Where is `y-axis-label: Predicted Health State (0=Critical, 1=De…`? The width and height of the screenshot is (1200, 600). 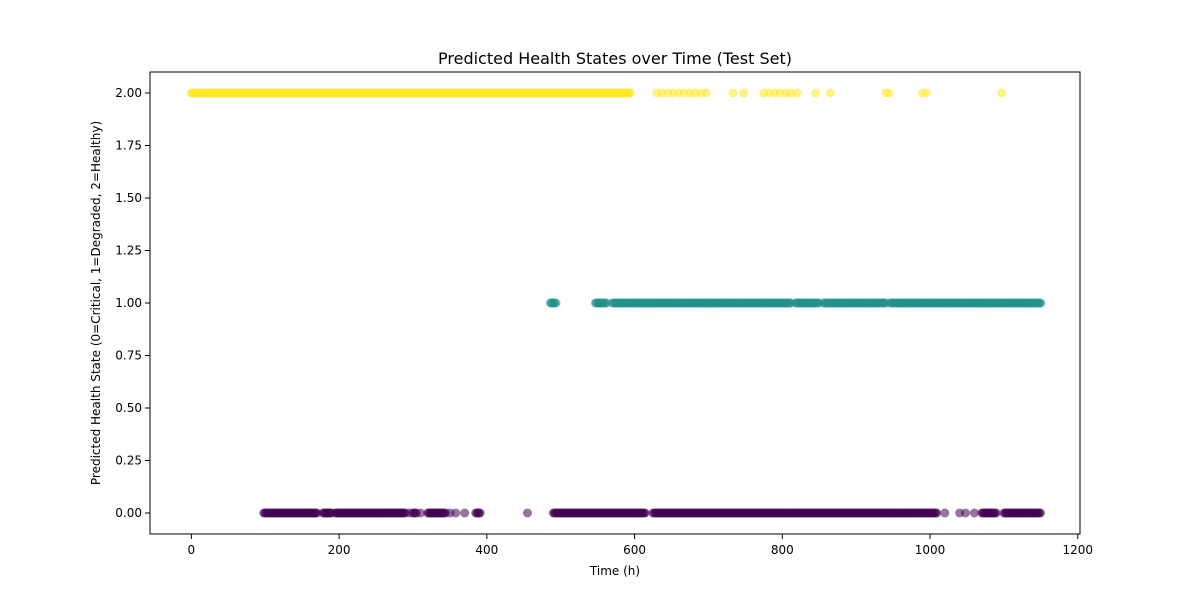
y-axis-label: Predicted Health State (0=Critical, 1=De… is located at coordinates (96, 303).